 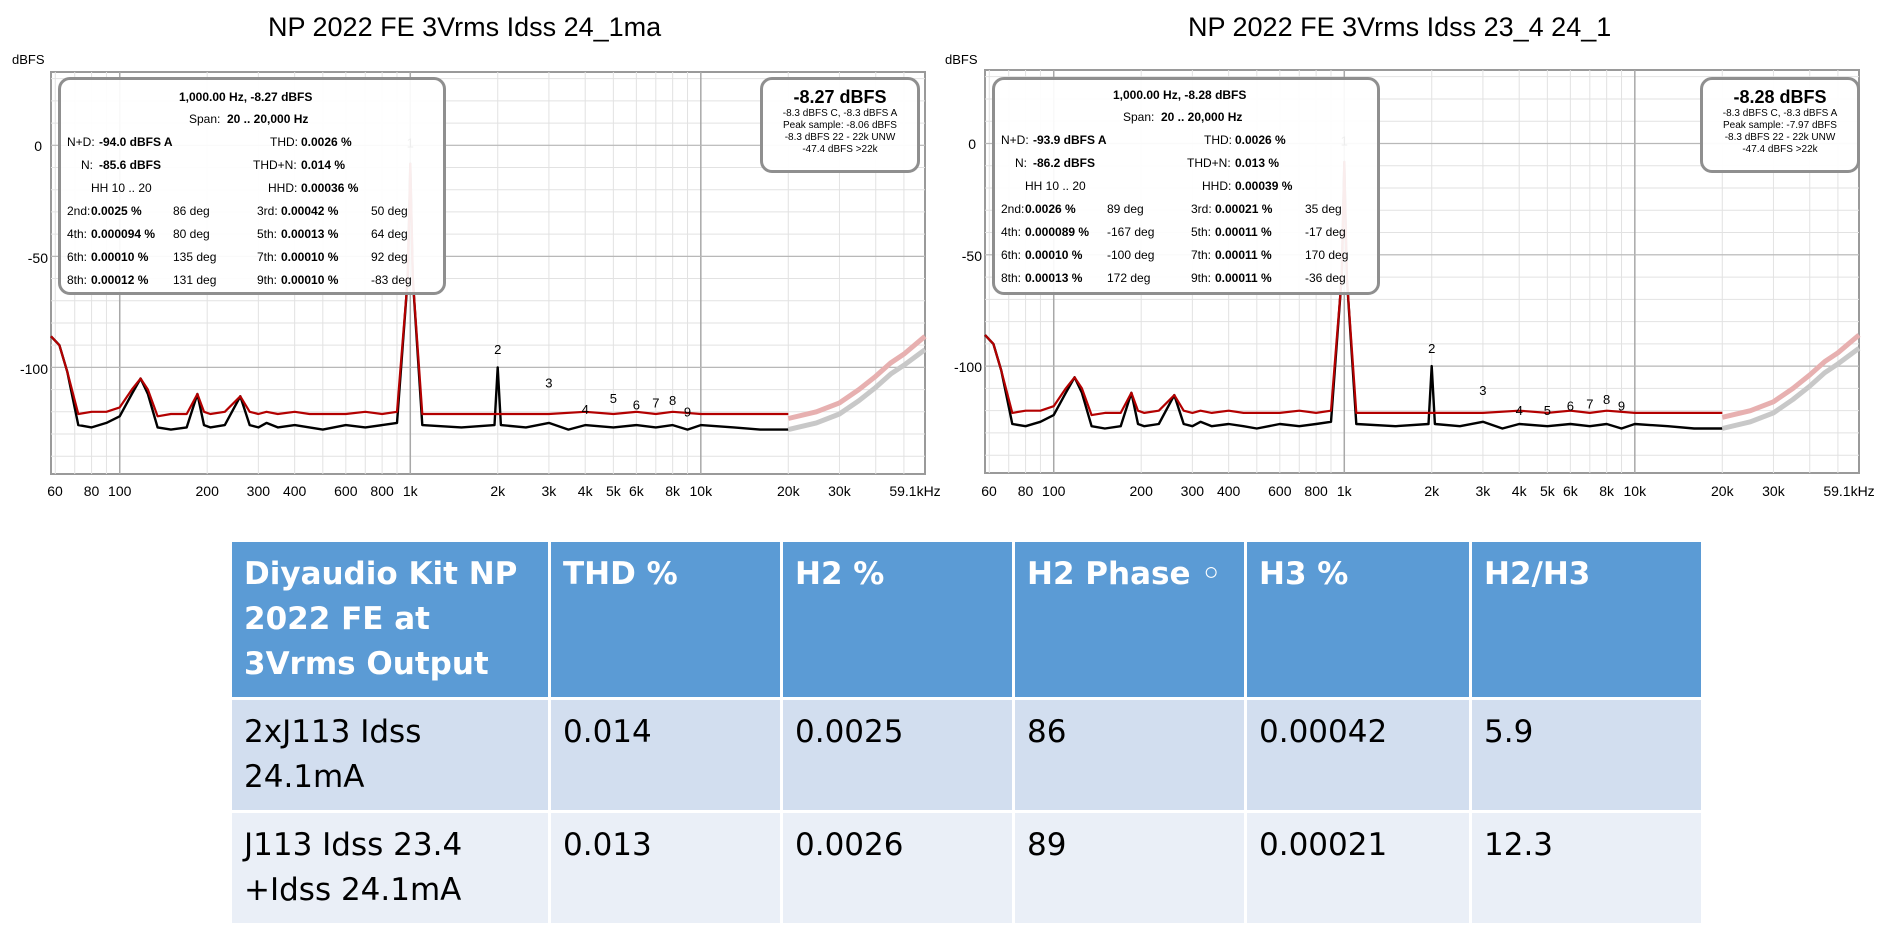 I want to click on x-tick-label: 30k, so click(x=1773, y=491).